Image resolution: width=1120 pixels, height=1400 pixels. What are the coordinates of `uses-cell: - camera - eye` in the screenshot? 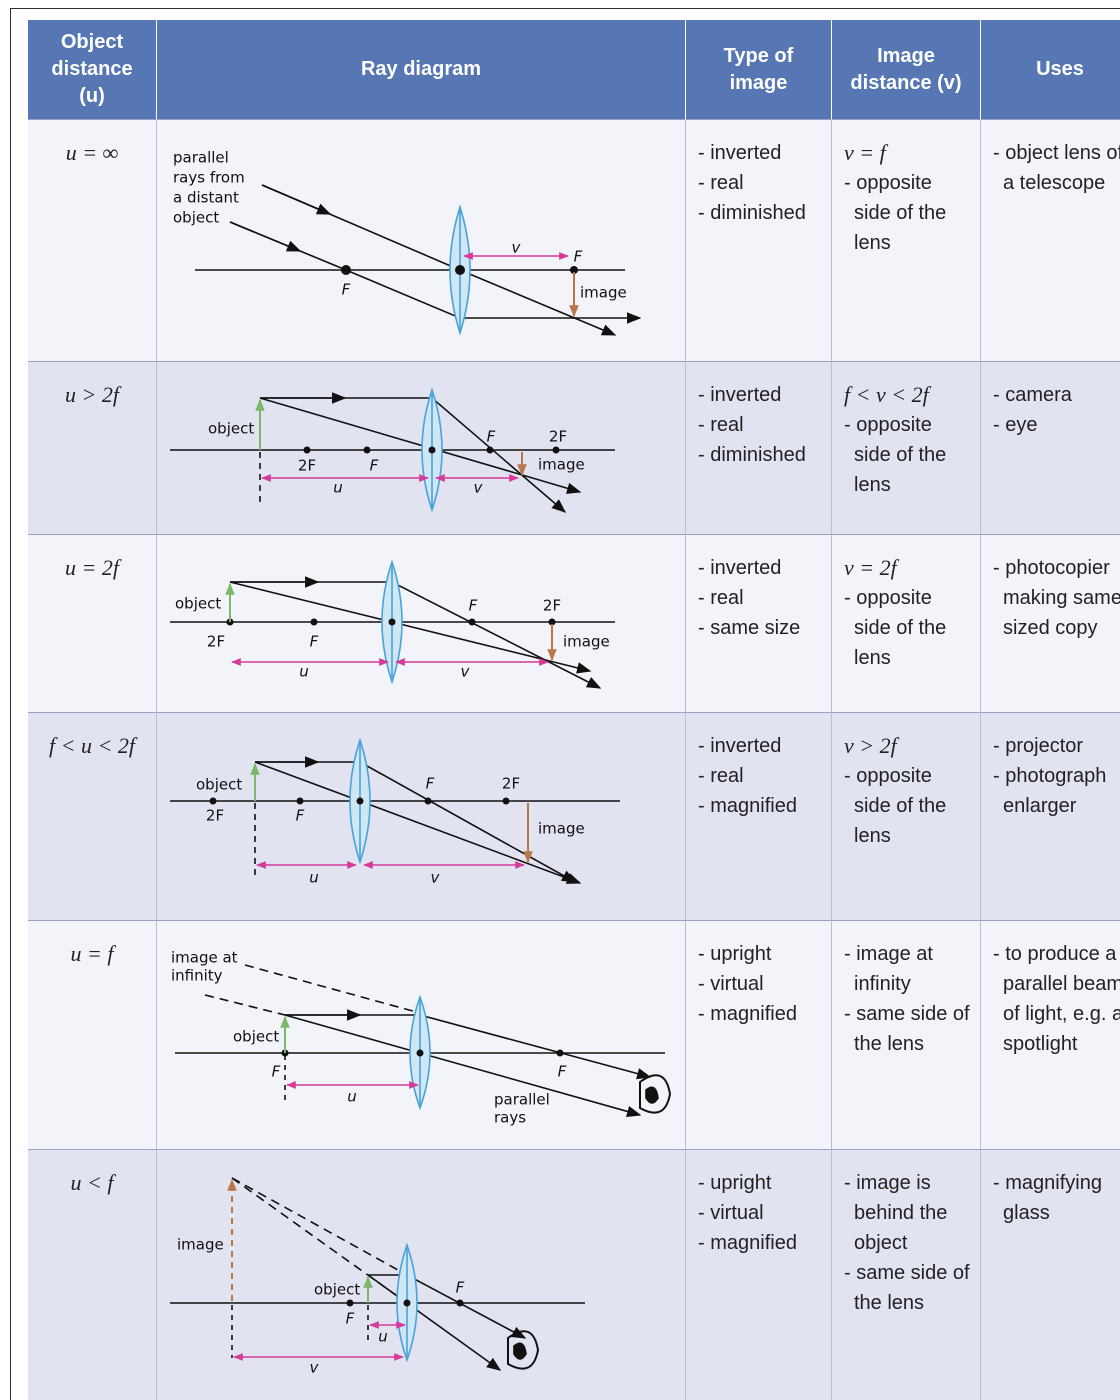 It's located at (1050, 448).